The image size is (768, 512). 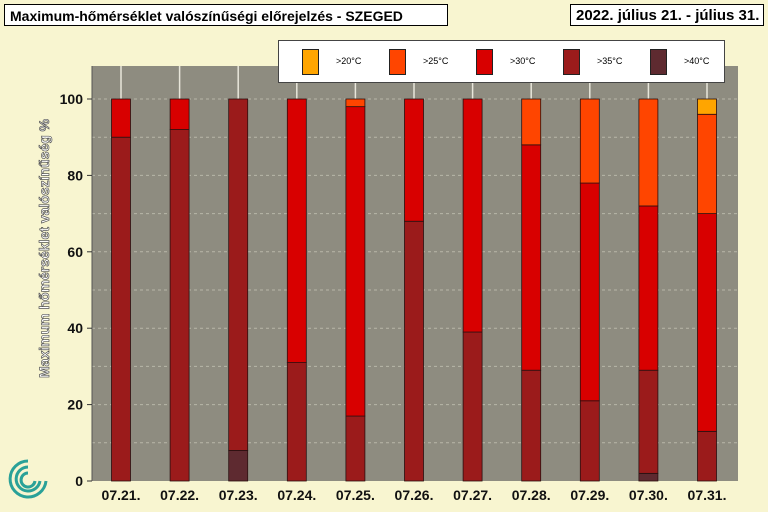 I want to click on x-tick-label: 07.24., so click(x=296, y=495).